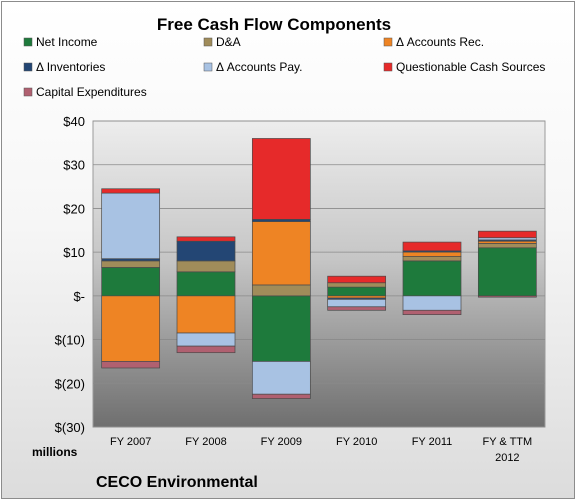  Describe the element at coordinates (281, 442) in the screenshot. I see `x-tick-label: FY 2009` at that location.